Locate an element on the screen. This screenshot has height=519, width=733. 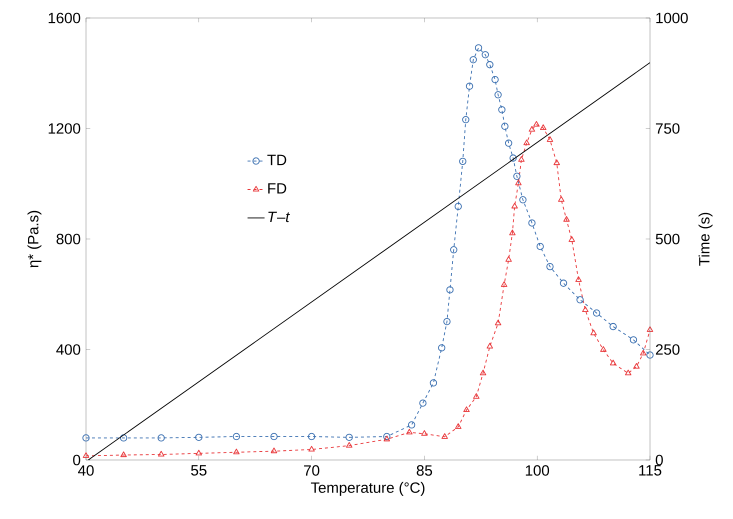
y-tick-label: 400 is located at coordinates (68, 349).